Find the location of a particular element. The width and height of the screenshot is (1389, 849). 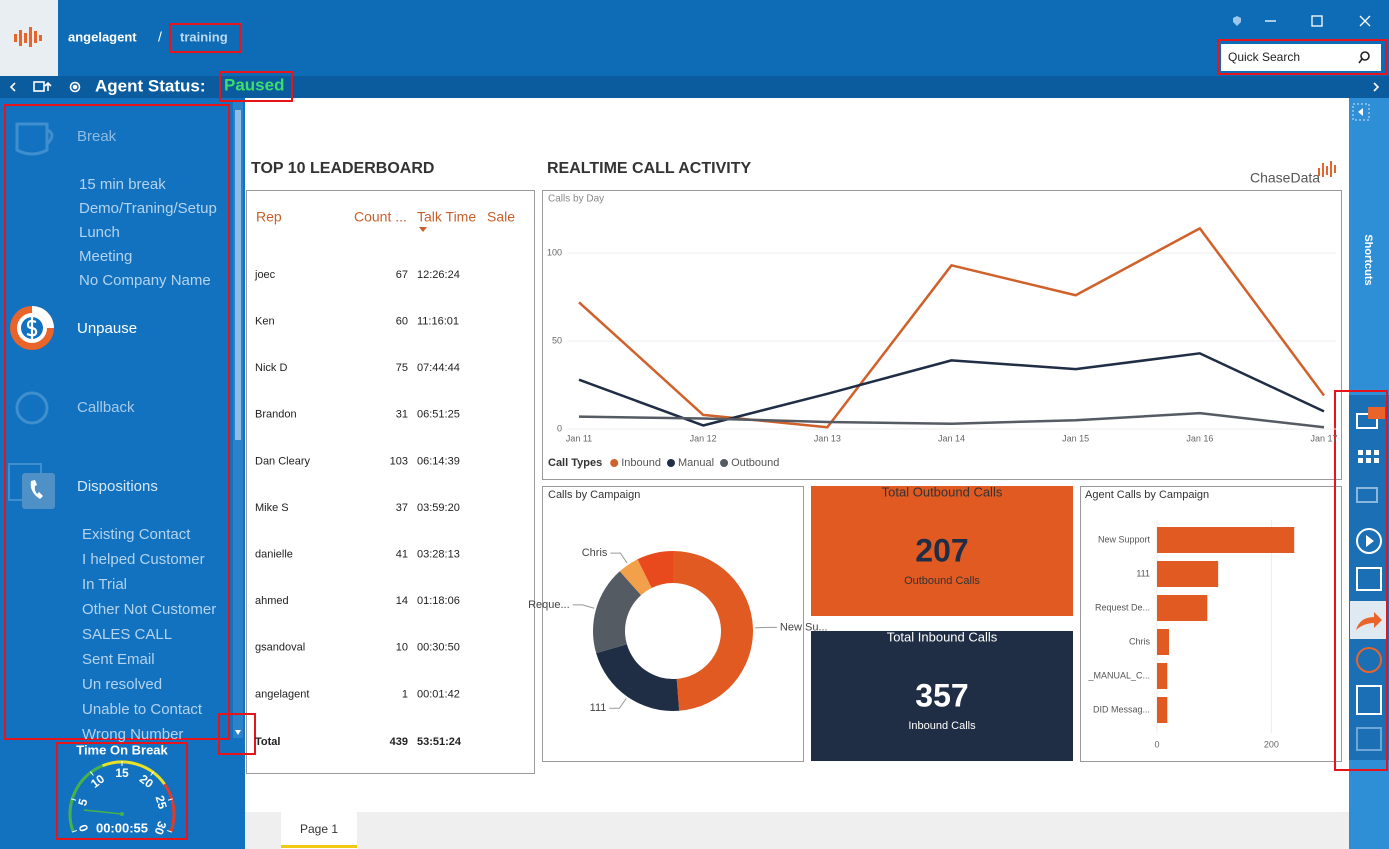

user-name: angelagent is located at coordinates (102, 36).